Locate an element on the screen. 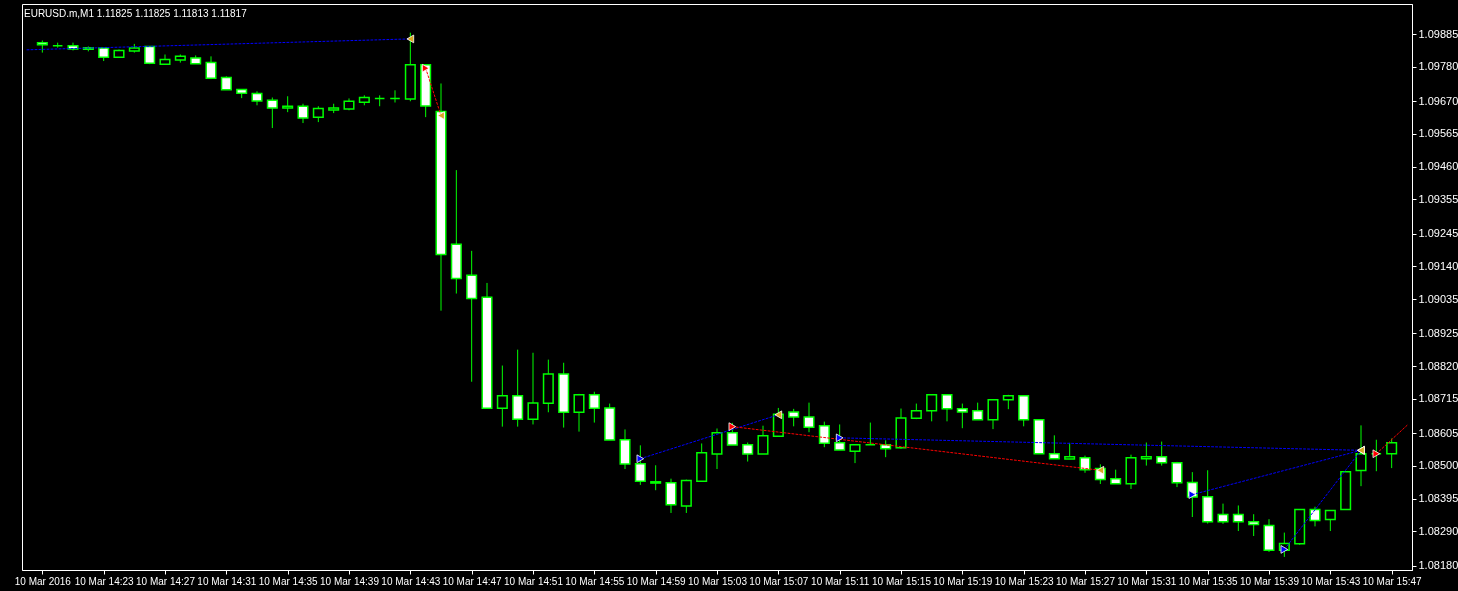  x-tick-label: 10 Mar 15:07 is located at coordinates (779, 581).